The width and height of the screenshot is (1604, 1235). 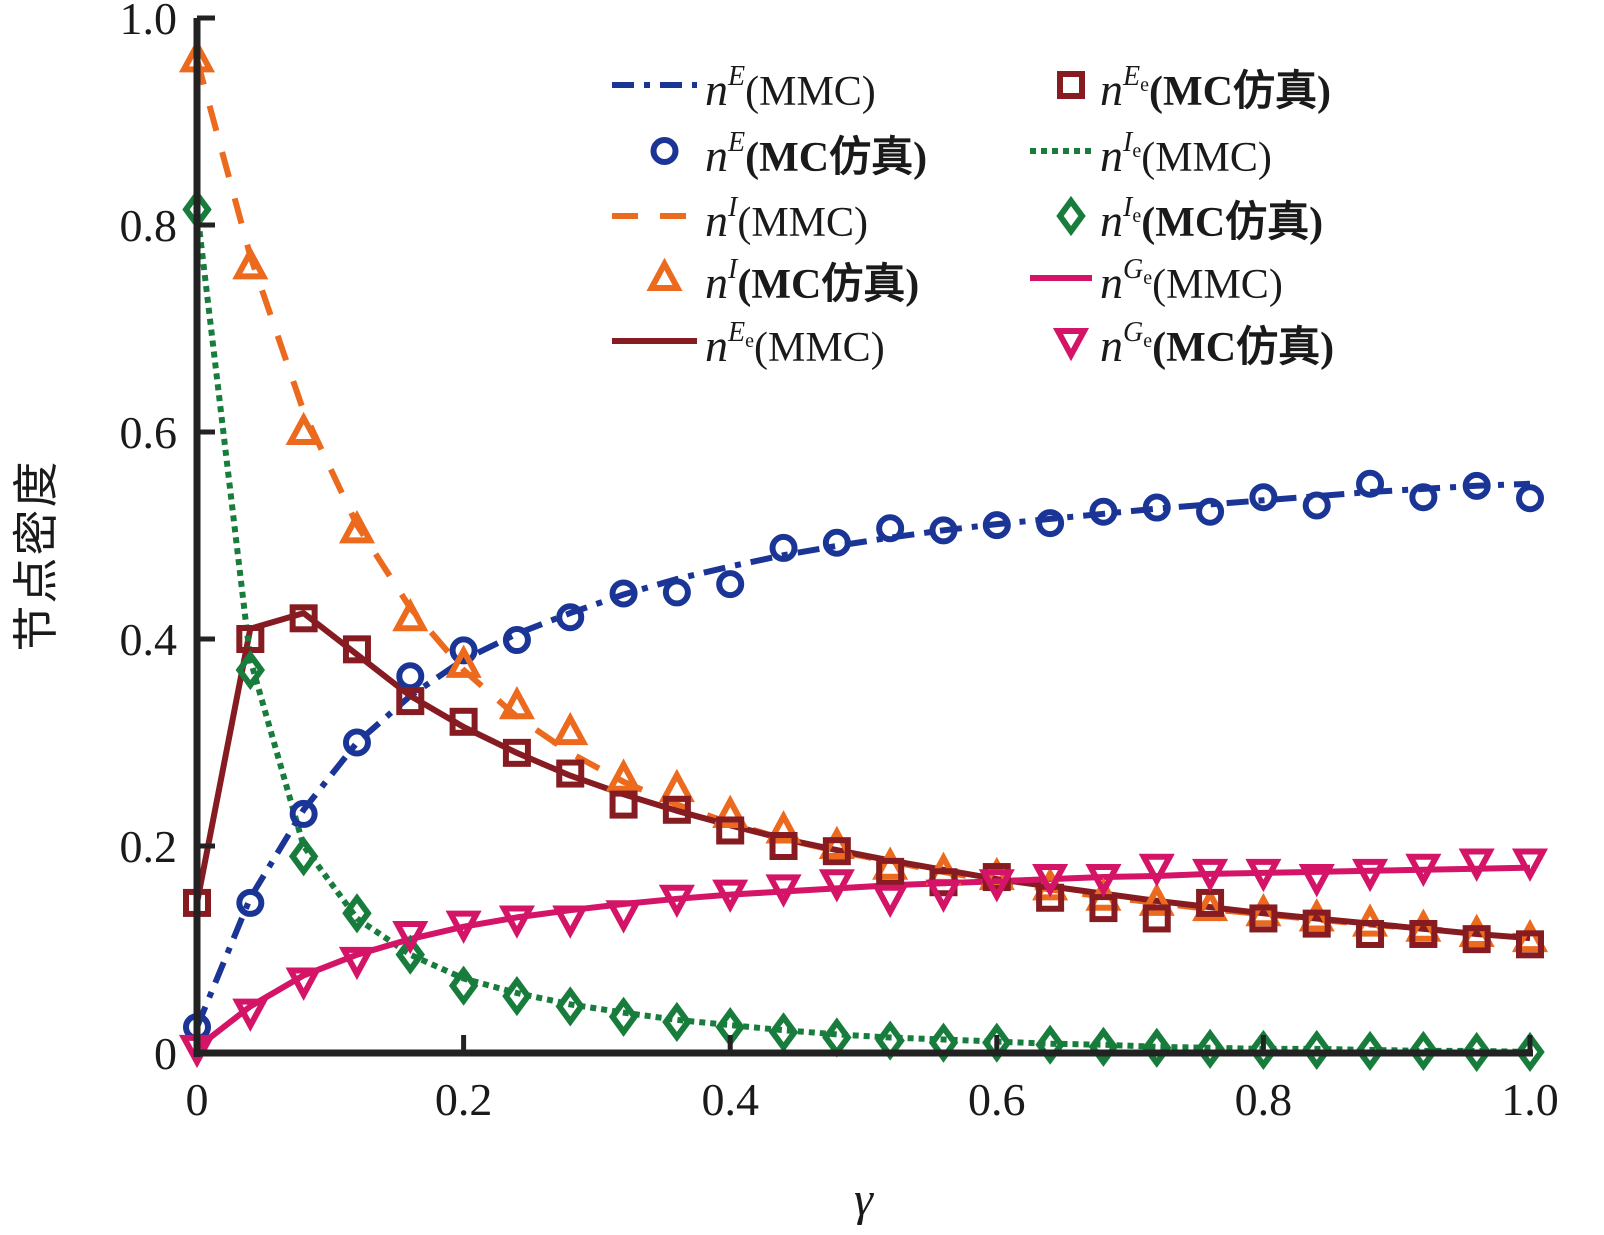 I want to click on y-tick-label: 1.0, so click(x=149, y=22).